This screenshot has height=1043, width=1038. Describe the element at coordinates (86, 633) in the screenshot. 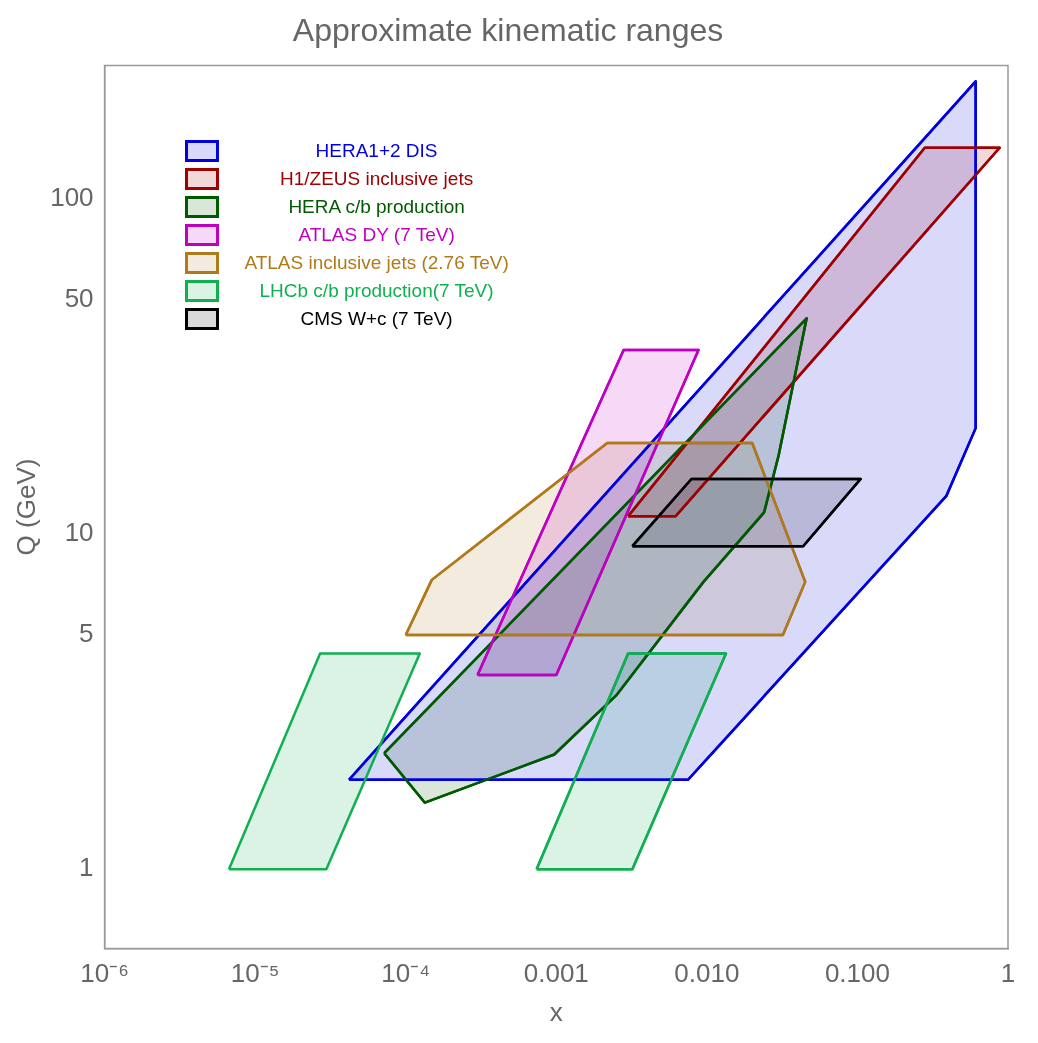

I see `y-tick-label: 5` at that location.